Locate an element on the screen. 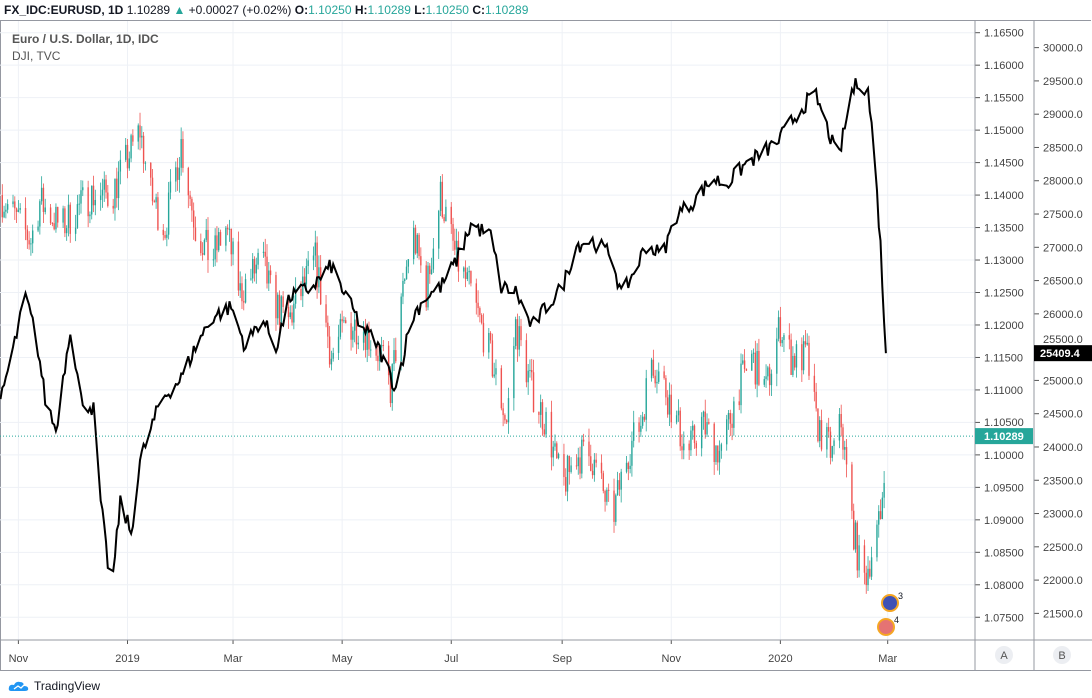 Image resolution: width=1092 pixels, height=698 pixels. axis-b-label: 21500.0 is located at coordinates (1063, 614).